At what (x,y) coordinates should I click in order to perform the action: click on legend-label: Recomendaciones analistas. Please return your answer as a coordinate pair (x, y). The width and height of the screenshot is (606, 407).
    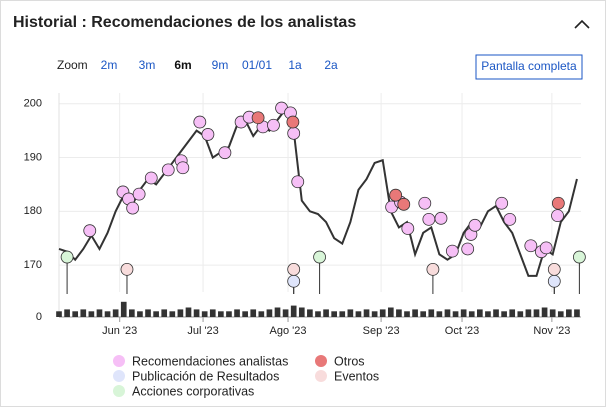
    Looking at the image, I should click on (210, 361).